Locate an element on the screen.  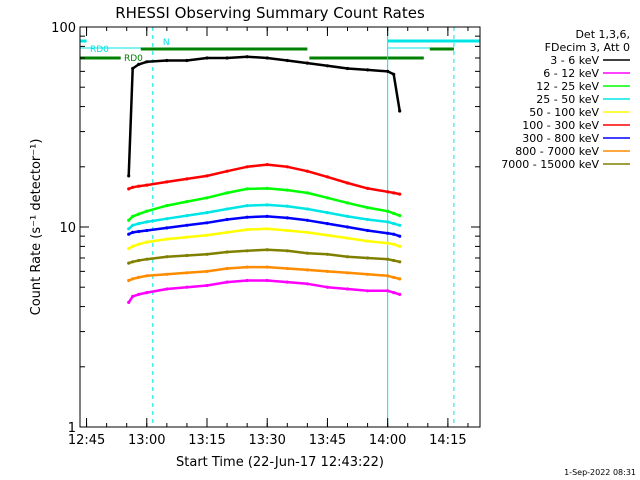
series-line-3-6-kev is located at coordinates (264, 115).